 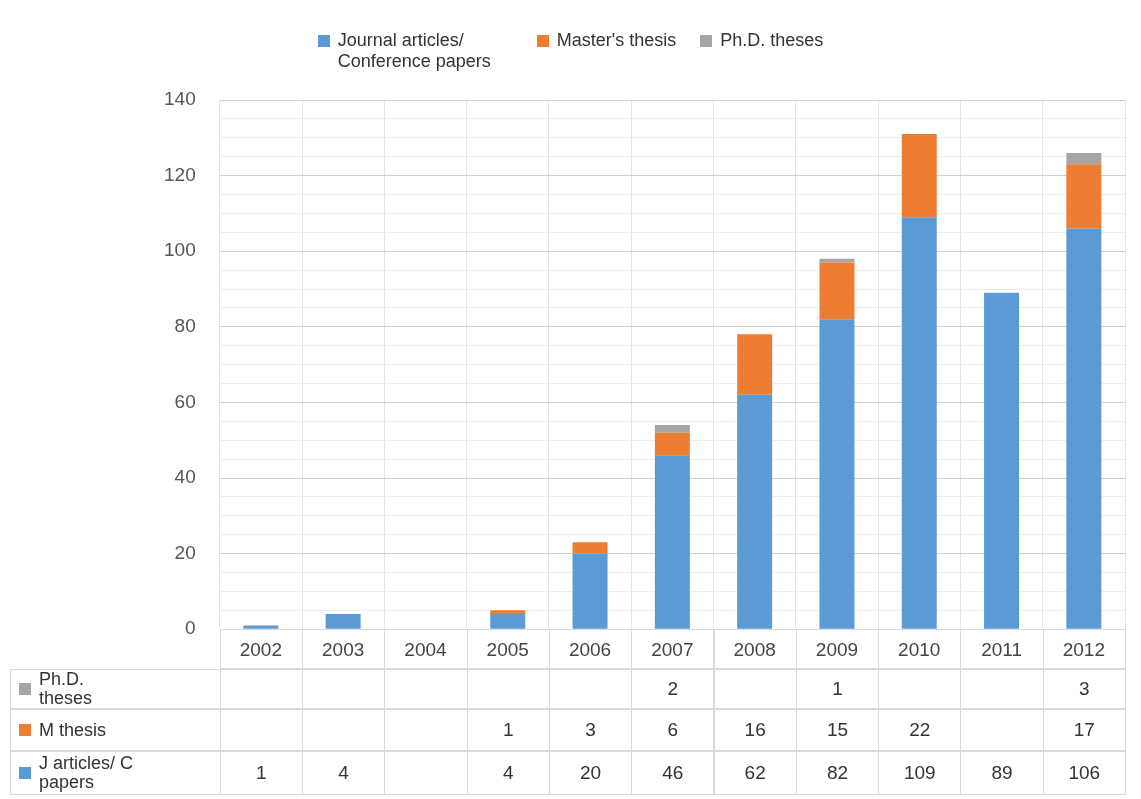 What do you see at coordinates (755, 773) in the screenshot?
I see `data-label: 62` at bounding box center [755, 773].